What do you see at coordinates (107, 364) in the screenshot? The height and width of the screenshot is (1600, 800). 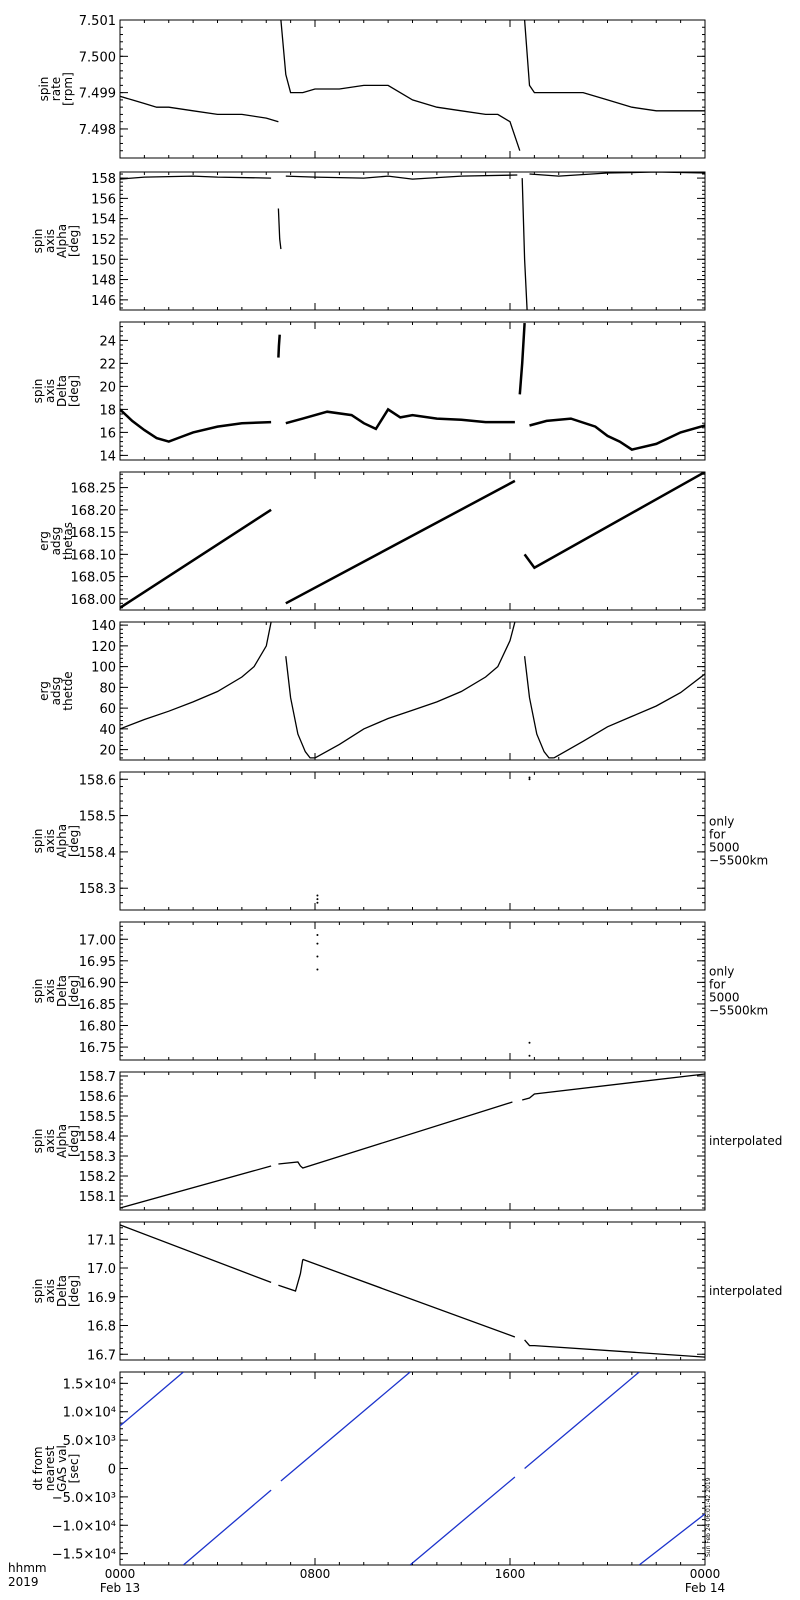 I see `y-tick-label: 22` at bounding box center [107, 364].